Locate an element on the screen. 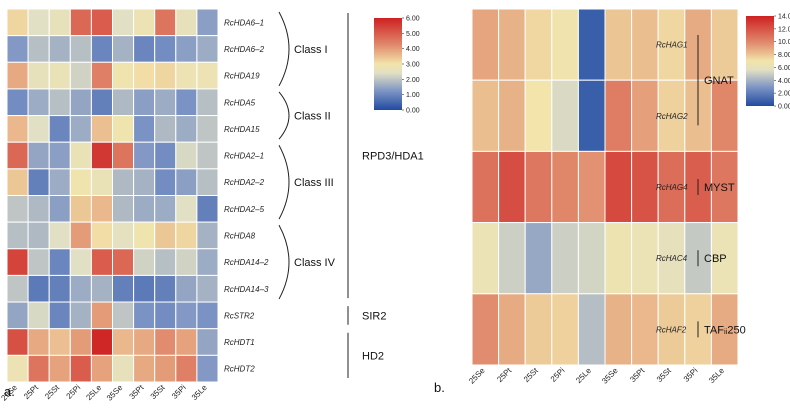 The width and height of the screenshot is (790, 414). column-label: 25Le is located at coordinates (93, 392).